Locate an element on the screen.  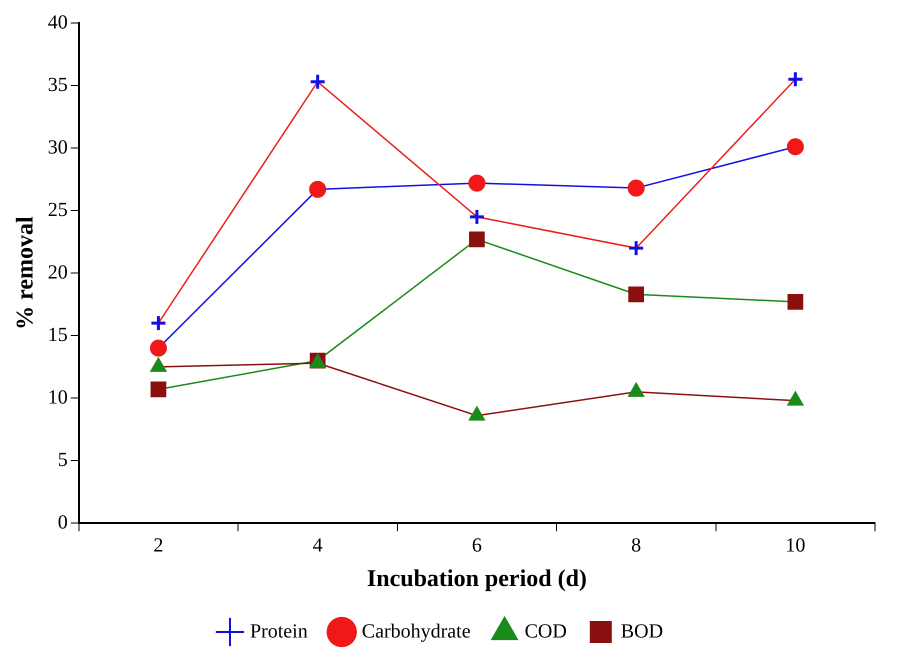
y-tick-label: 5 is located at coordinates (63, 459).